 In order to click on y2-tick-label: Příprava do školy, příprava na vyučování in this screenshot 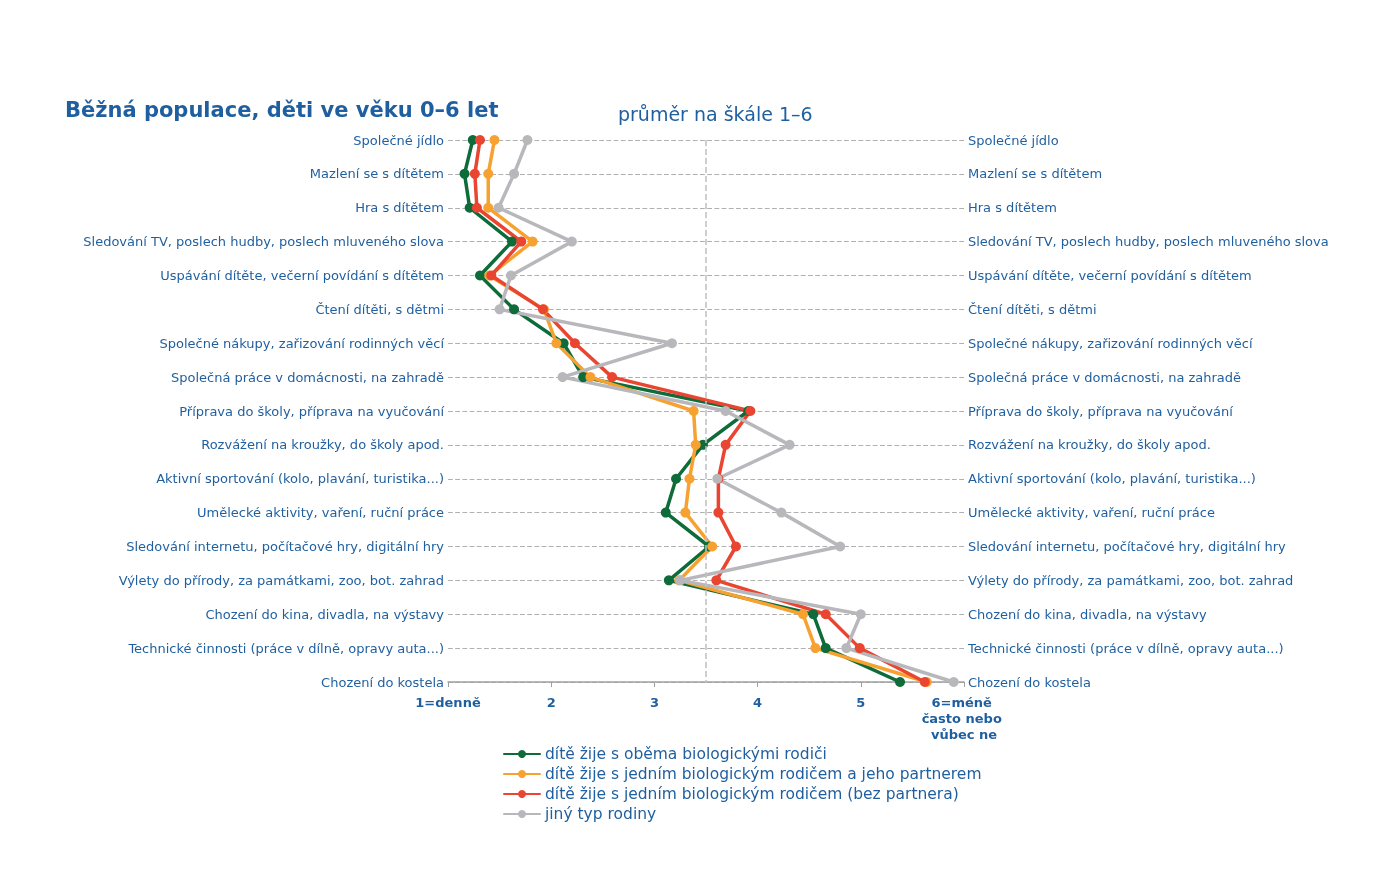, I will do `click(312, 411)`.